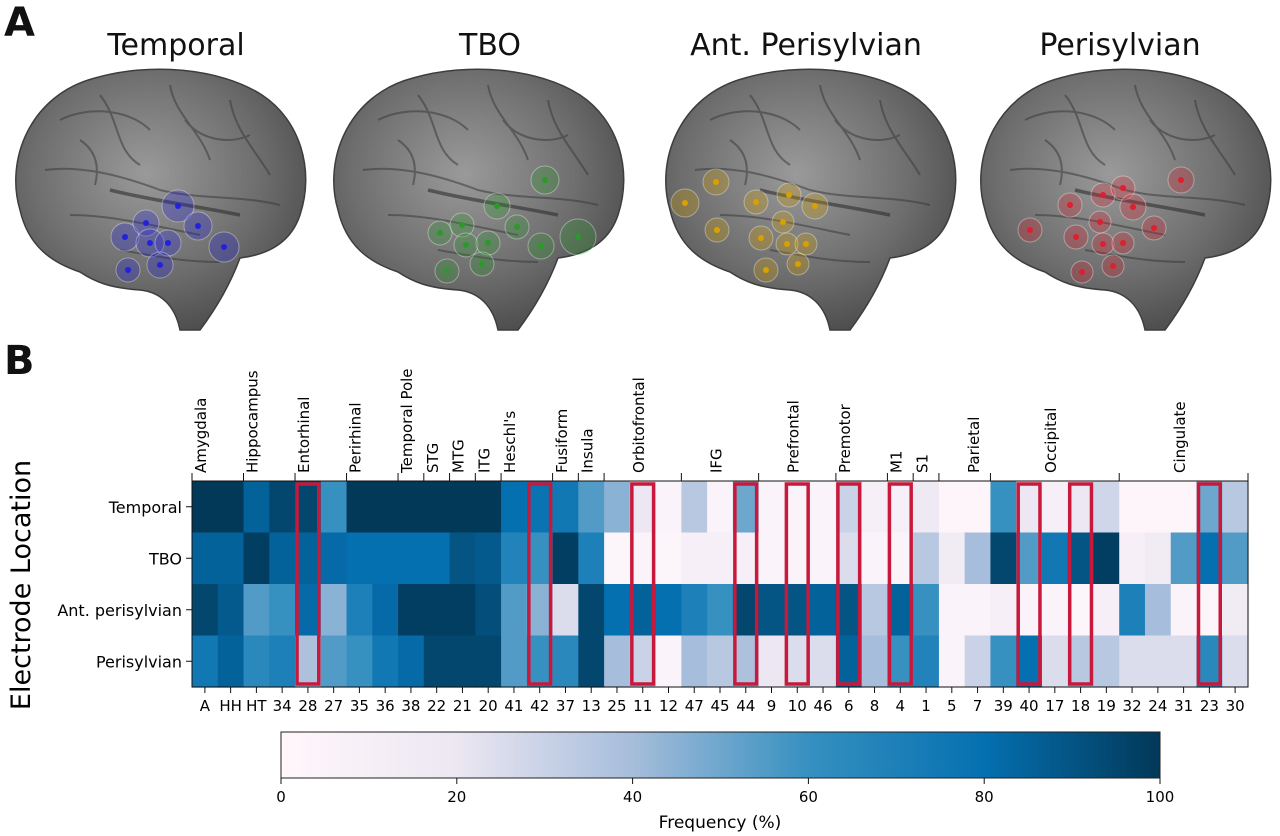 The width and height of the screenshot is (1280, 836). What do you see at coordinates (720, 823) in the screenshot?
I see `colorbar-label: Frequency (%)` at bounding box center [720, 823].